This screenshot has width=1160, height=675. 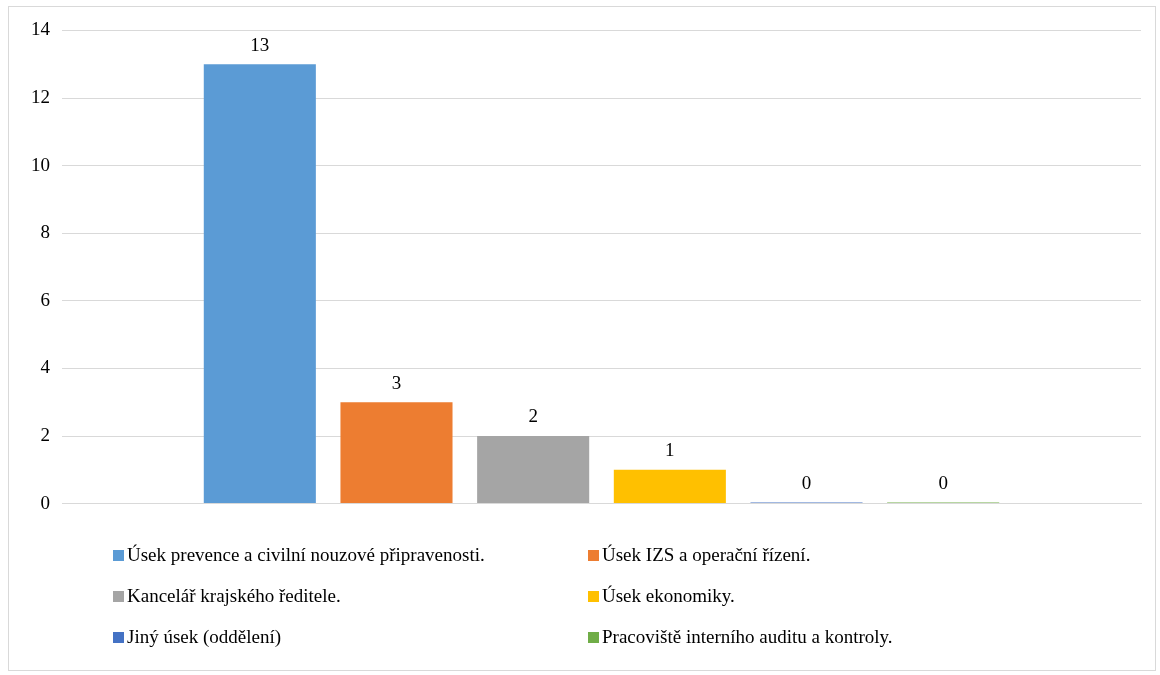 I want to click on legend-label: Úsek IZS a operační řízení., so click(x=706, y=555).